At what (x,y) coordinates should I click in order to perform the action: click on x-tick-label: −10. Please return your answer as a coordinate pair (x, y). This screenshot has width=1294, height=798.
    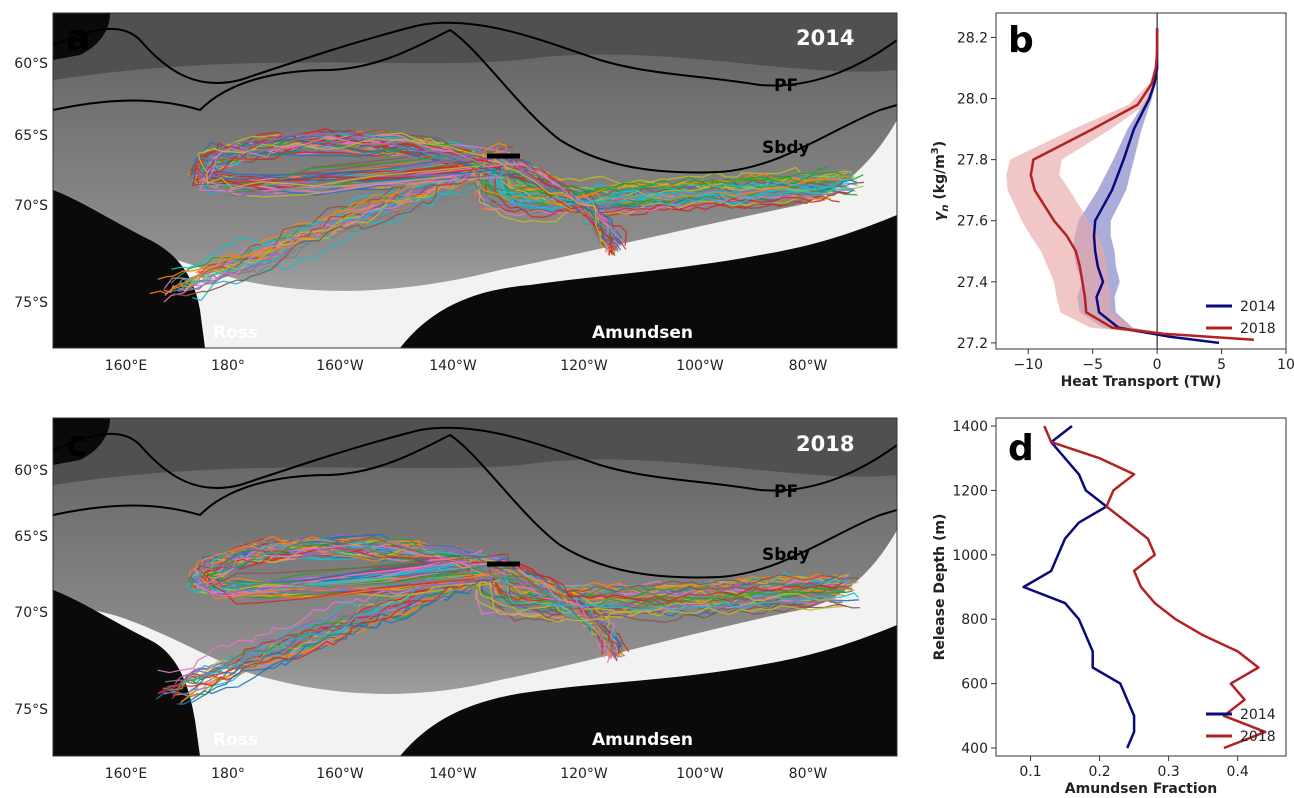
    Looking at the image, I should click on (1028, 365).